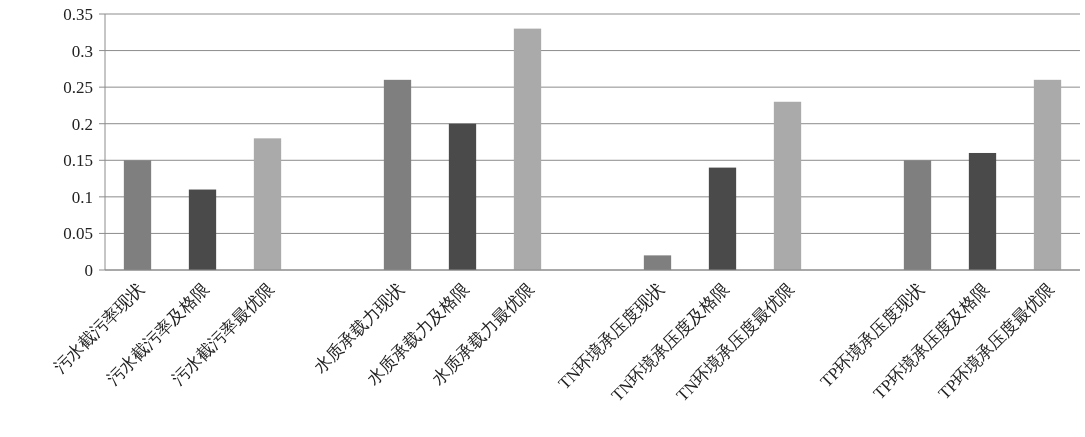 The width and height of the screenshot is (1085, 437). I want to click on y-tick-label: 0.15, so click(78, 161).